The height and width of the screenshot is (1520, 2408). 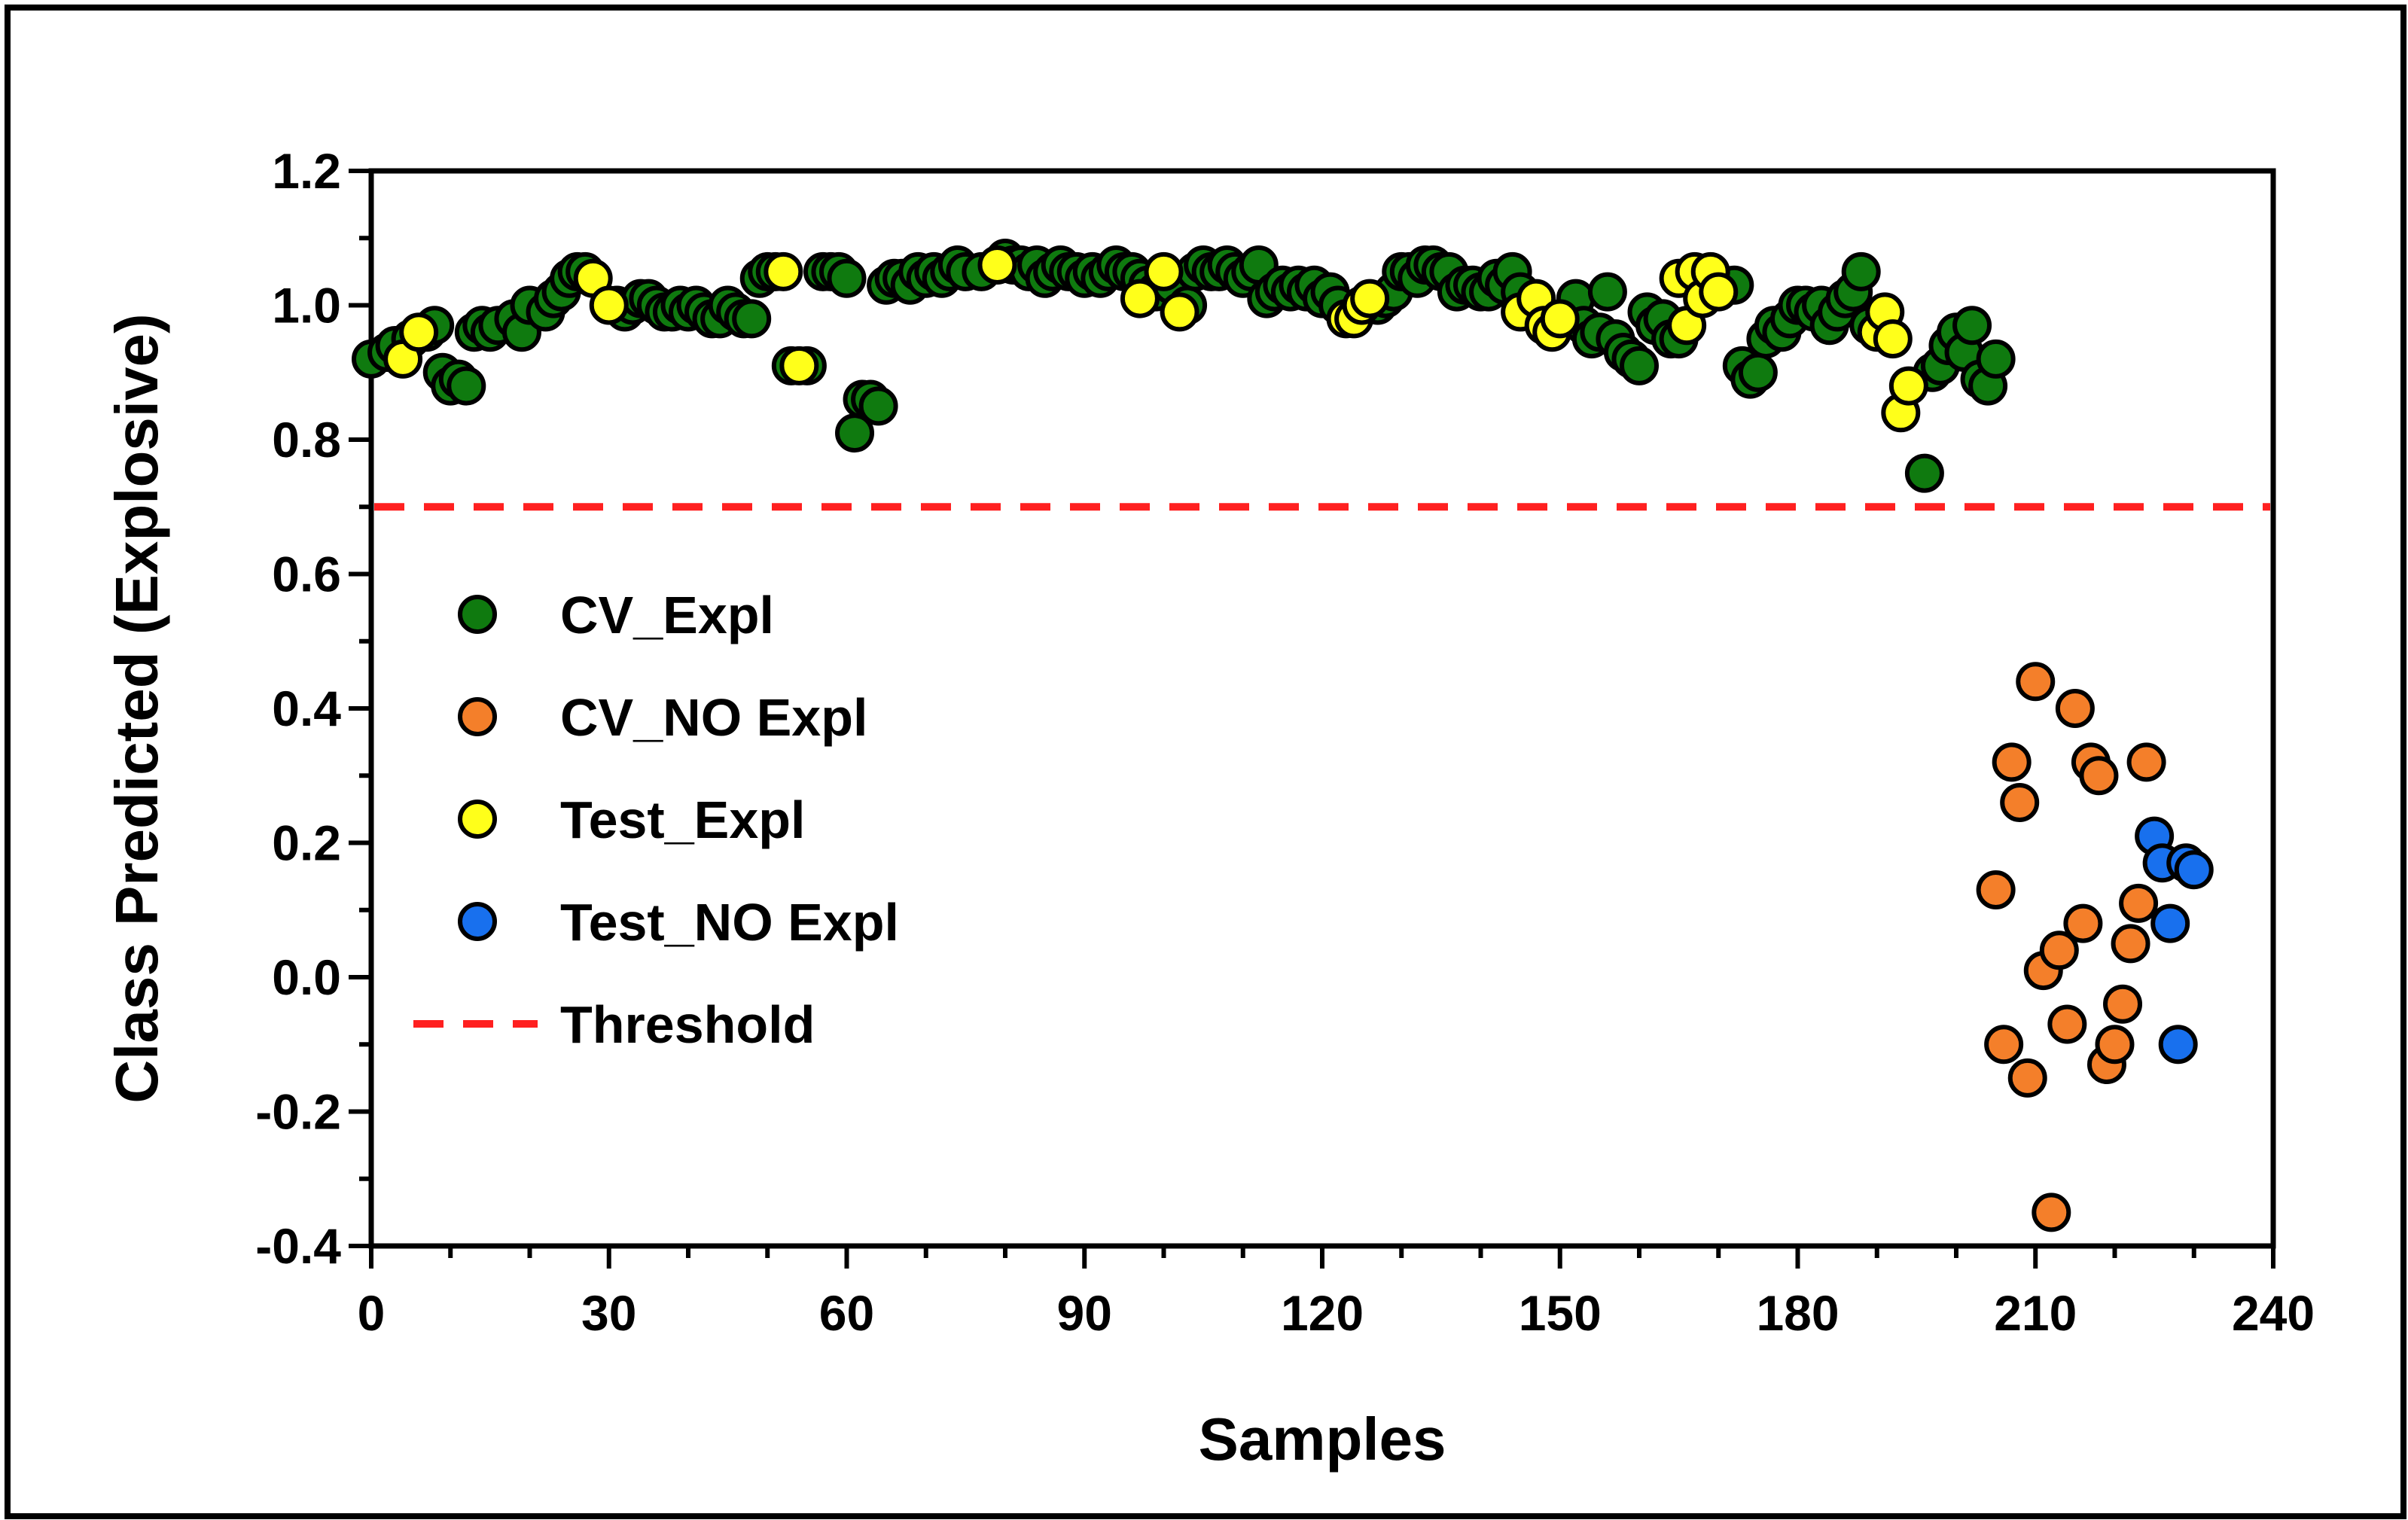 I want to click on legend-label-threshold: Threshold, so click(x=687, y=1024).